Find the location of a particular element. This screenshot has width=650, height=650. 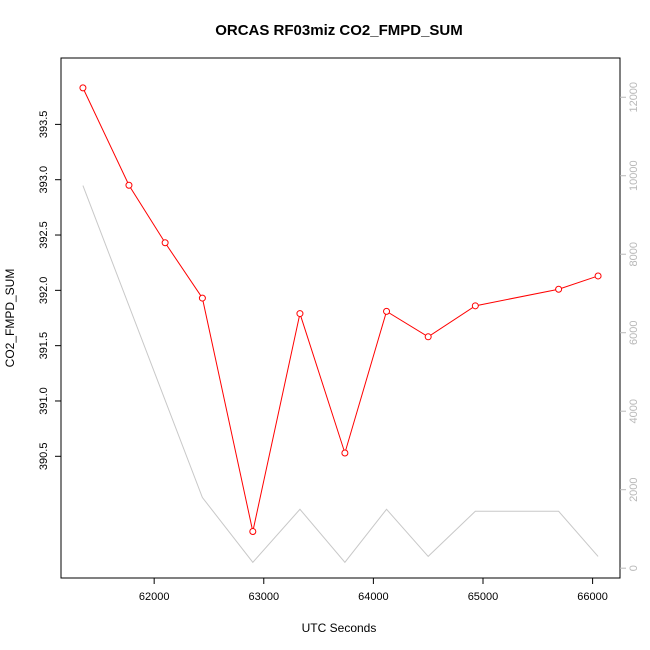

y-tick-label: 390.5 is located at coordinates (44, 457).